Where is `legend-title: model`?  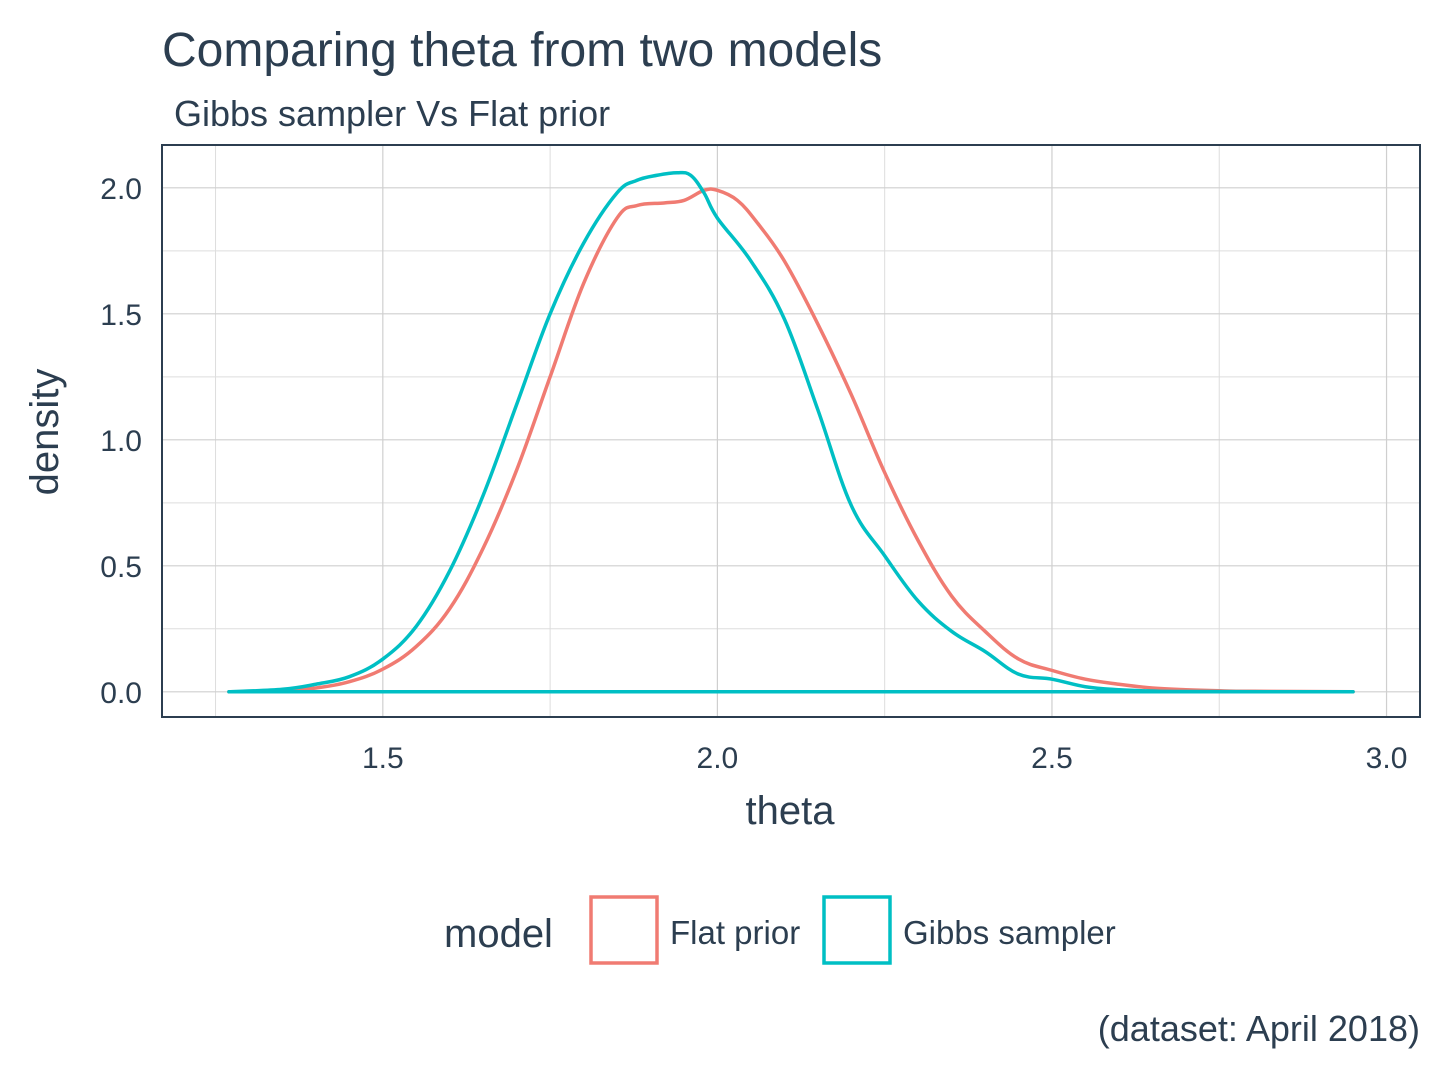
legend-title: model is located at coordinates (498, 934).